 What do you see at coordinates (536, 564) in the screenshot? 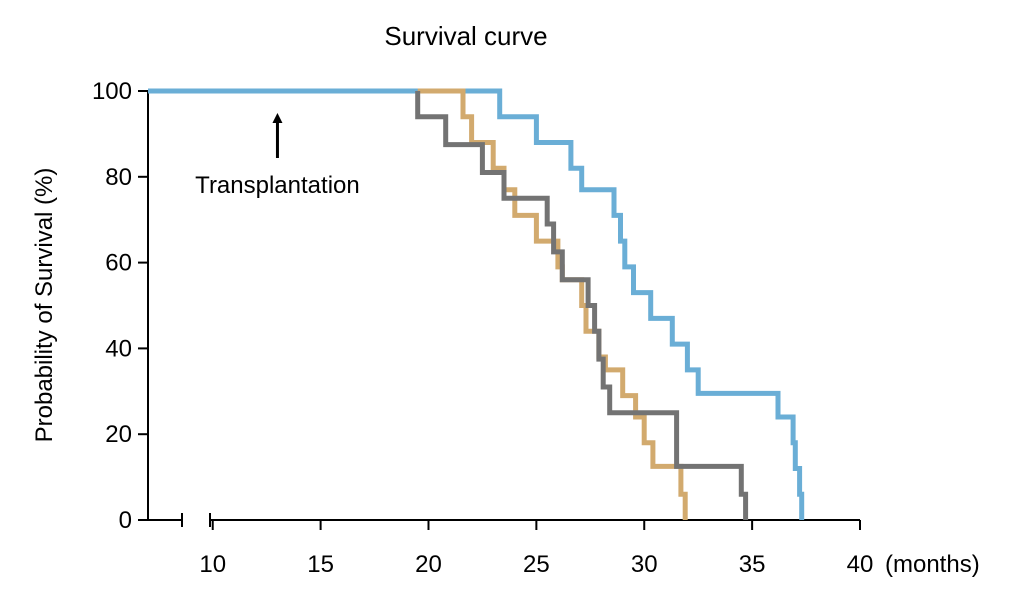
I see `x-tick-label: 25` at bounding box center [536, 564].